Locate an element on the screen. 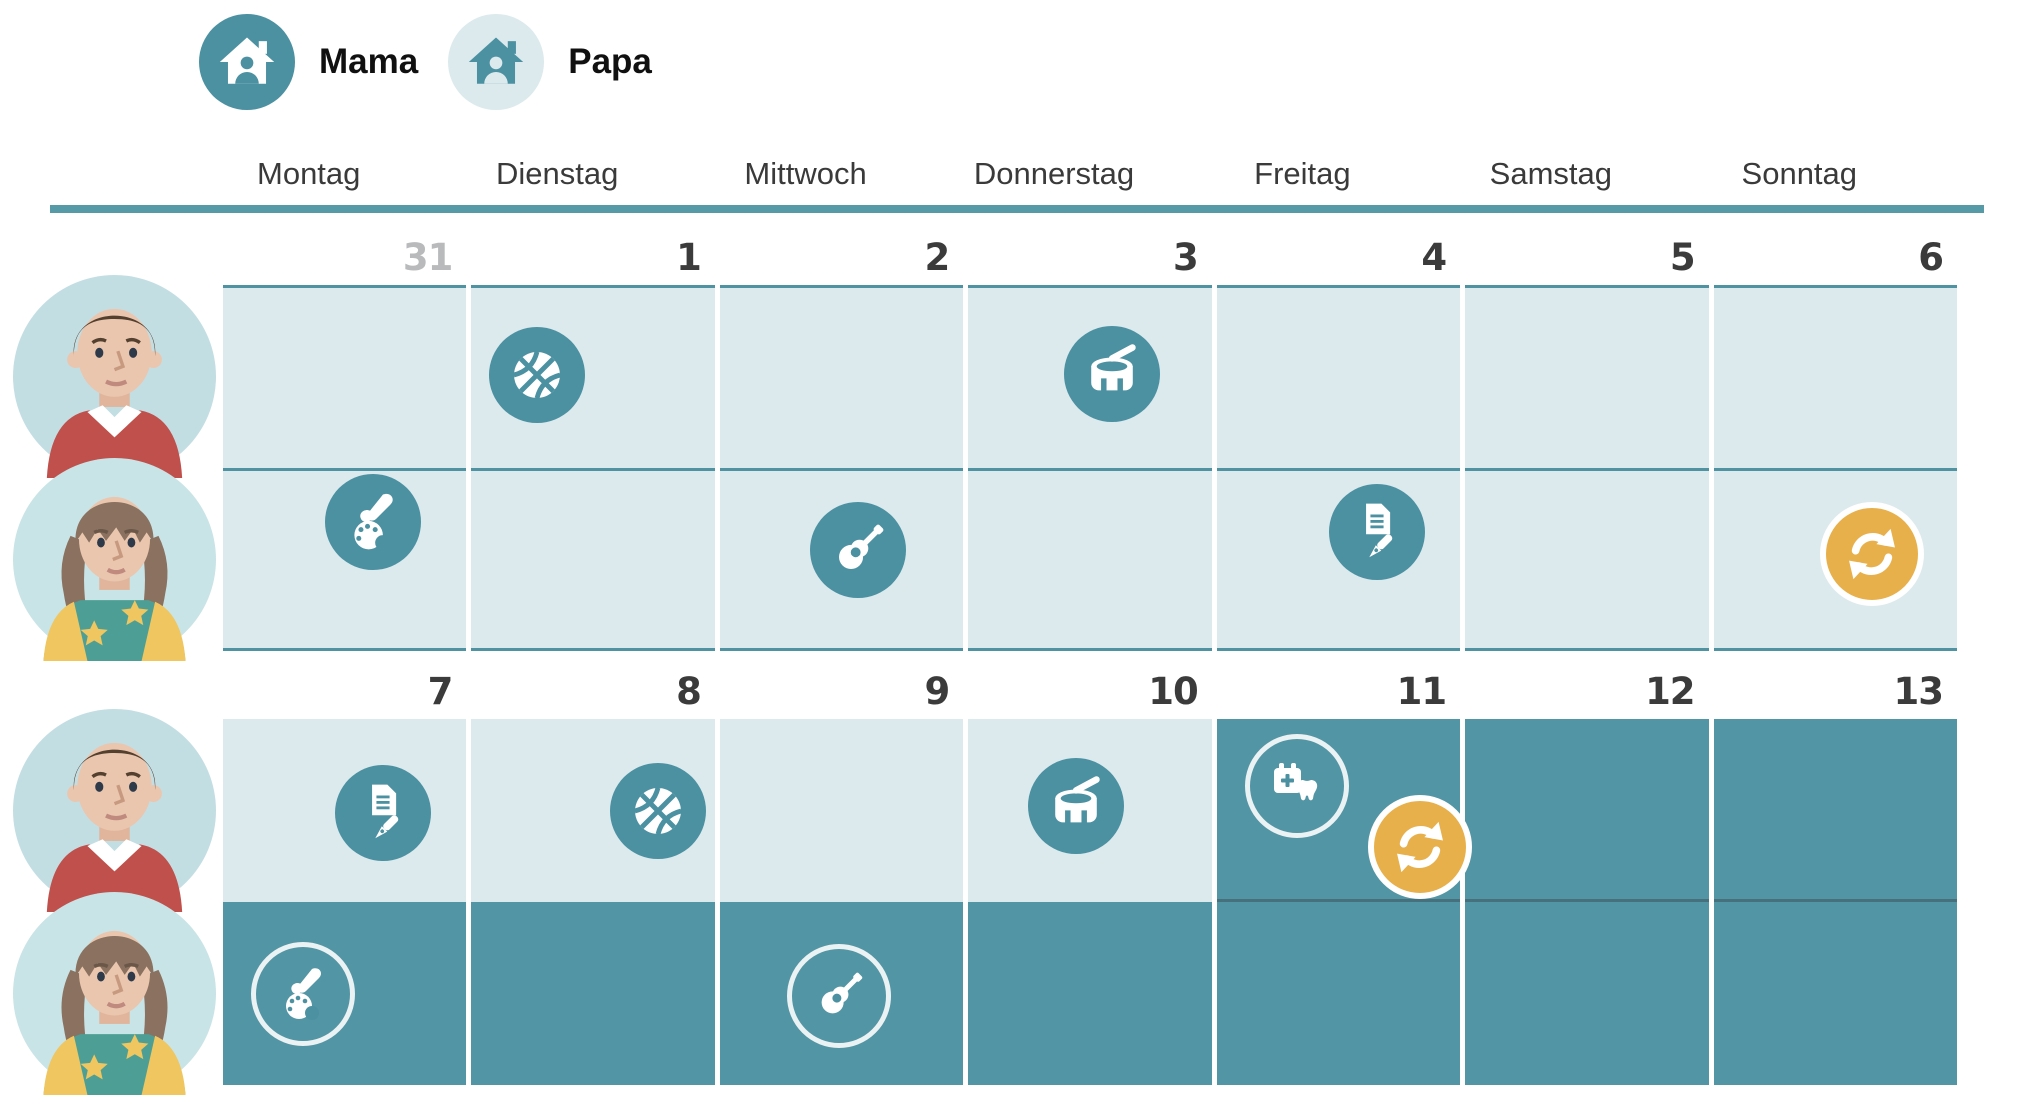 This screenshot has width=2023, height=1118. date-row-week1: 31 1 2 3 4 5 6 is located at coordinates (1090, 249).